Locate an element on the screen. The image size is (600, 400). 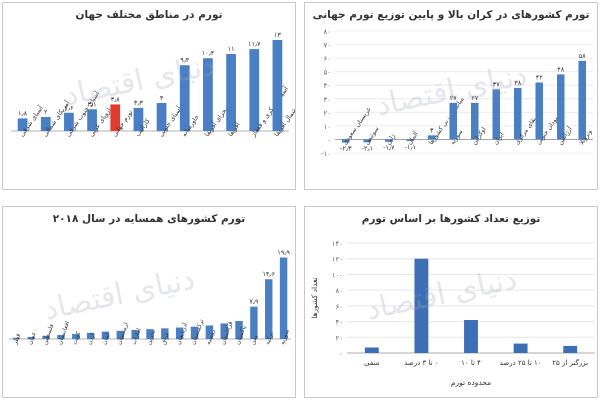
x-tick-label: عراق is located at coordinates (165, 338).